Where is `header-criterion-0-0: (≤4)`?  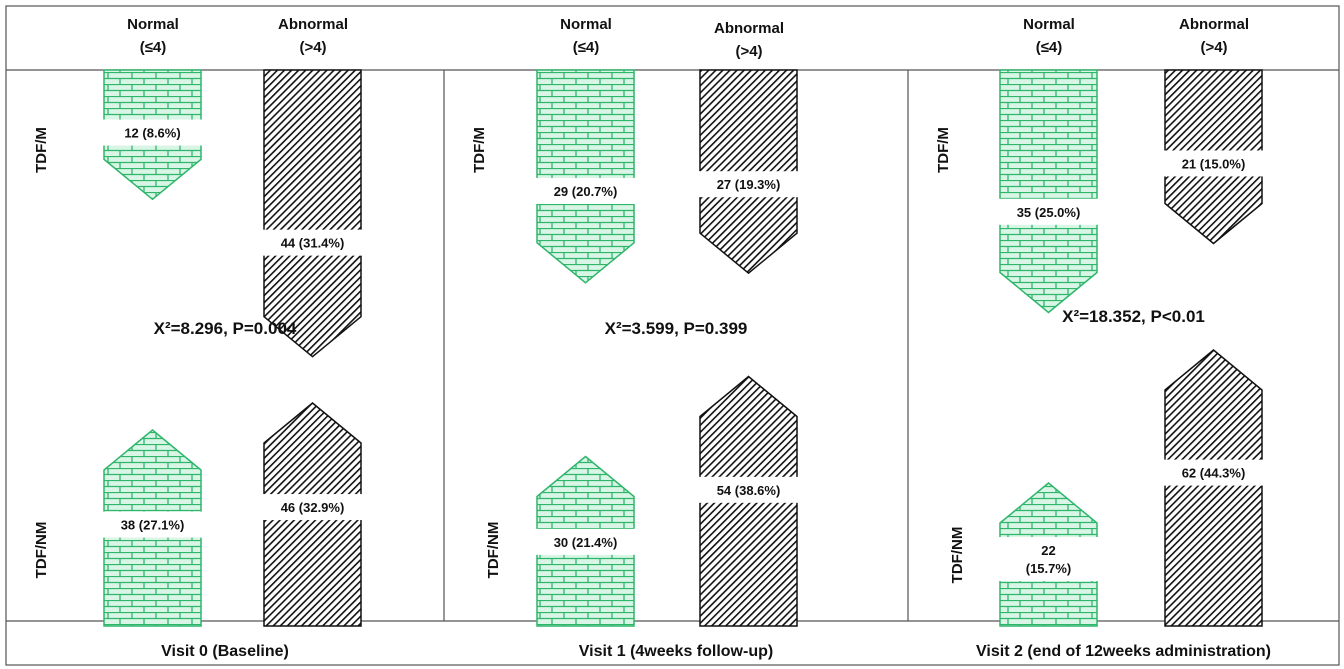
header-criterion-0-0: (≤4) is located at coordinates (153, 47).